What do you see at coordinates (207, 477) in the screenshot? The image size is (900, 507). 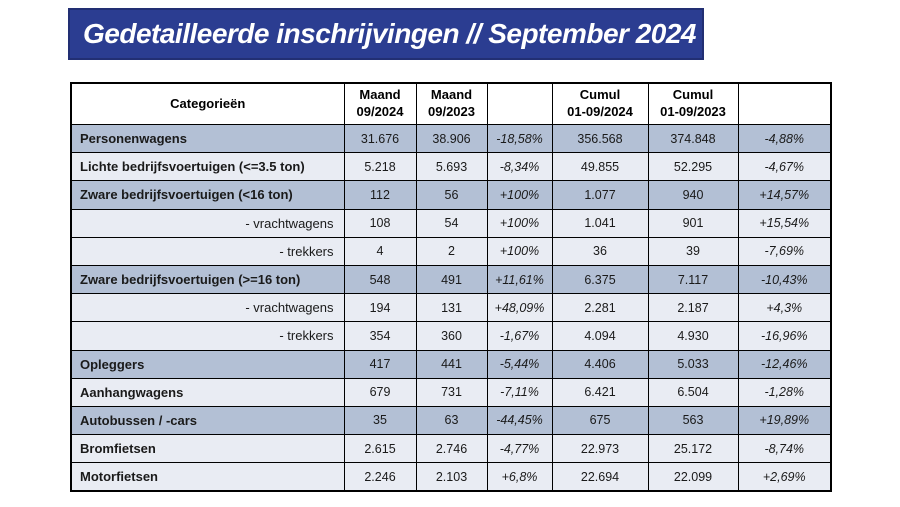 I see `category-cell: Motorfietsen` at bounding box center [207, 477].